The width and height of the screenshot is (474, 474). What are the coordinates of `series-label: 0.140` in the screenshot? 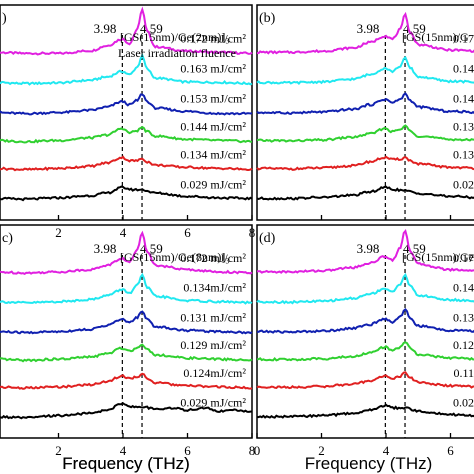 It's located at (463, 99).